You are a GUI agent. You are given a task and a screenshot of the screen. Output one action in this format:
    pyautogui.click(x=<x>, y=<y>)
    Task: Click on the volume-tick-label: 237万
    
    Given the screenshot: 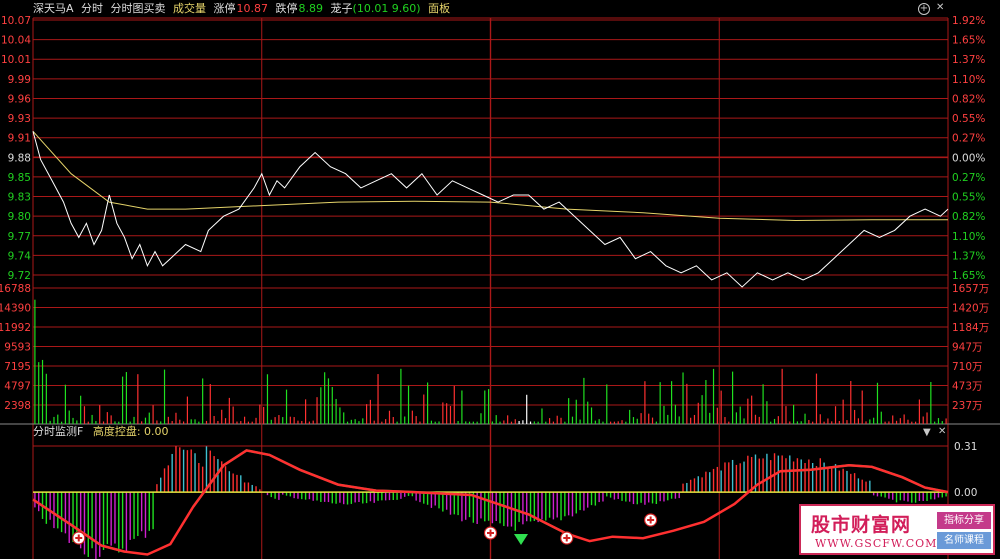 What is the action you would take?
    pyautogui.click(x=967, y=406)
    